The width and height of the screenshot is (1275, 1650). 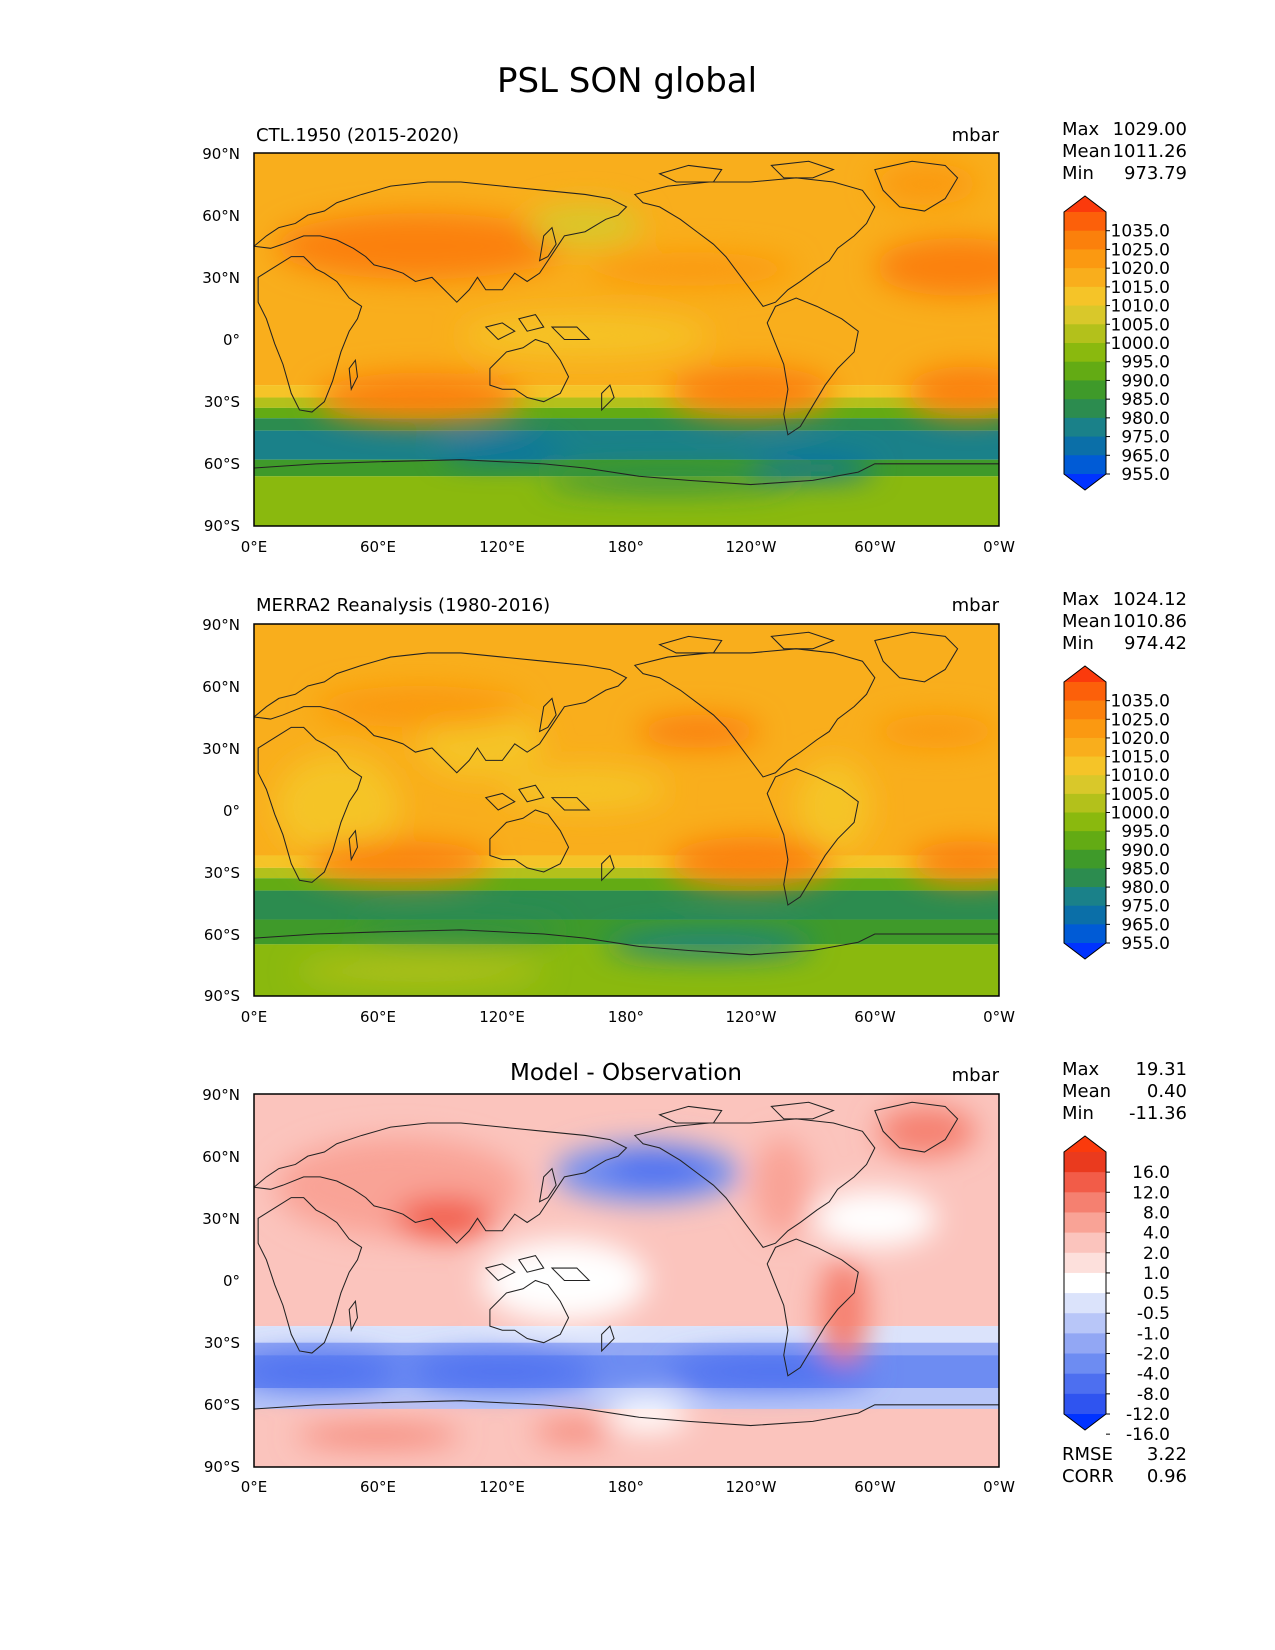 I want to click on stat-value: 1024.12, so click(x=1150, y=599).